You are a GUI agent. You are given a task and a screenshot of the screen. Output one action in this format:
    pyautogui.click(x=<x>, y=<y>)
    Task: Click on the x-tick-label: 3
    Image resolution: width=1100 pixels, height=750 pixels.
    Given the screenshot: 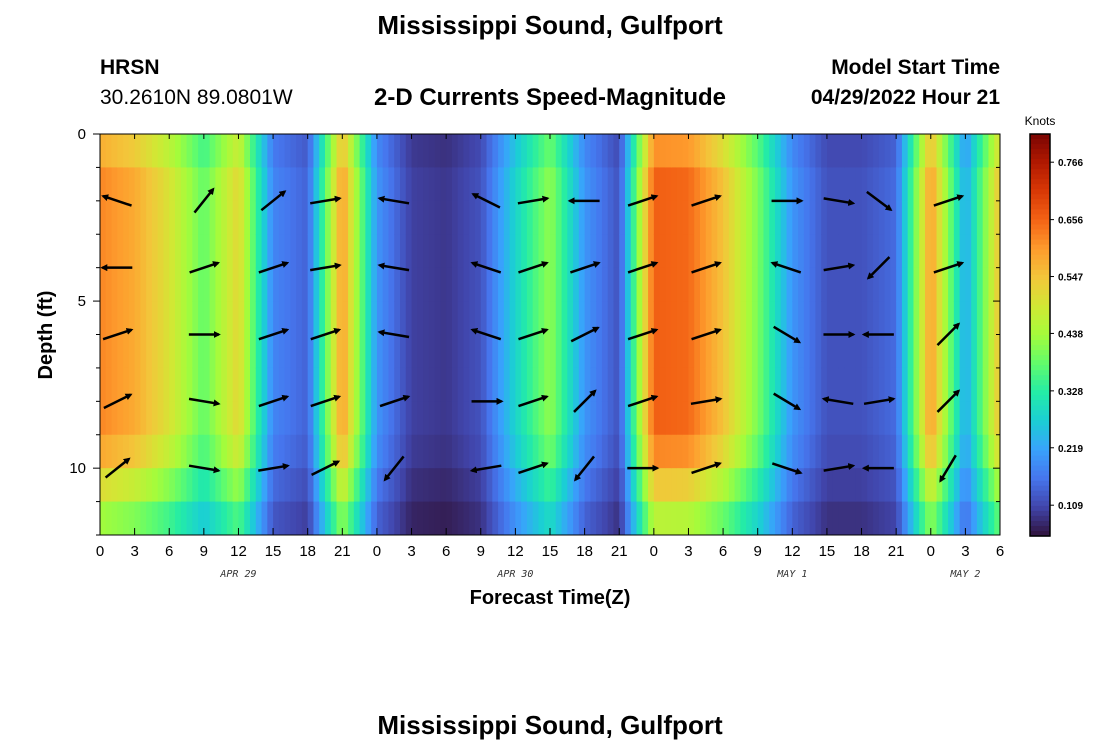 What is the action you would take?
    pyautogui.click(x=965, y=551)
    